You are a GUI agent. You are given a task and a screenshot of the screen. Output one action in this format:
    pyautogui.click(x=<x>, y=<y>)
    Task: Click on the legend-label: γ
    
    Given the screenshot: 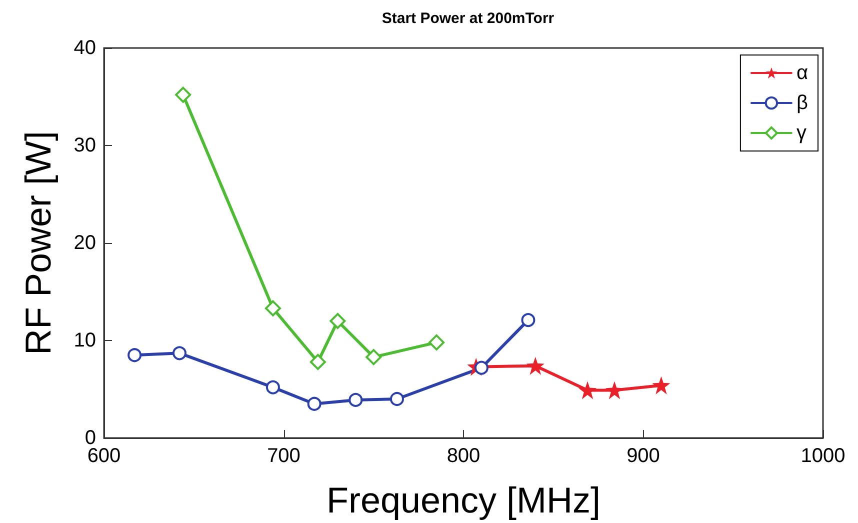 What is the action you would take?
    pyautogui.click(x=801, y=133)
    